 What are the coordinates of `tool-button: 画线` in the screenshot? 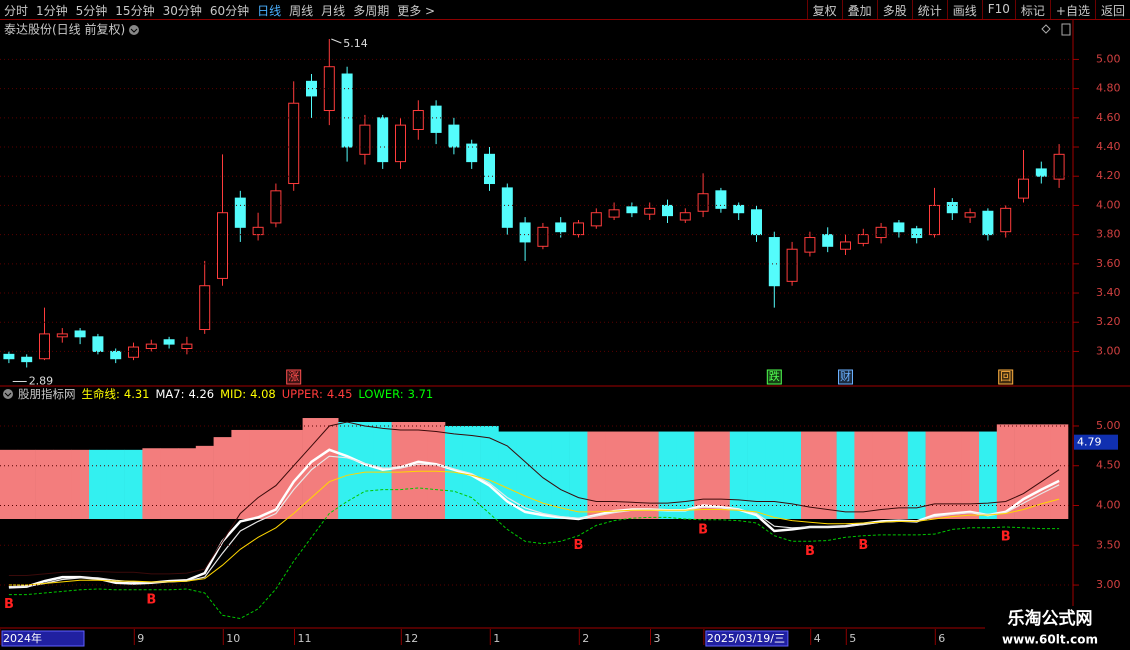 It's located at (964, 9).